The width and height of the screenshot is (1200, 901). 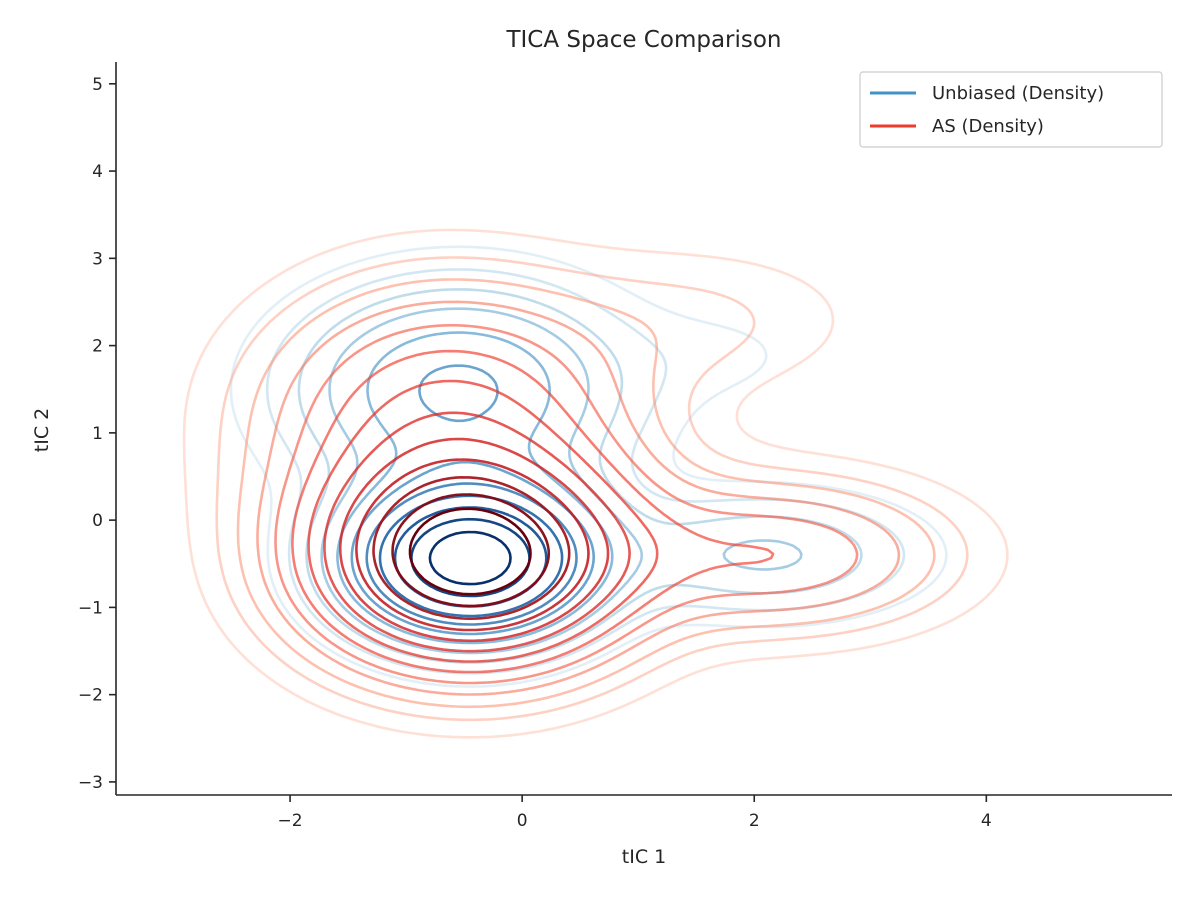 I want to click on y-tick-label: 2, so click(x=97, y=347).